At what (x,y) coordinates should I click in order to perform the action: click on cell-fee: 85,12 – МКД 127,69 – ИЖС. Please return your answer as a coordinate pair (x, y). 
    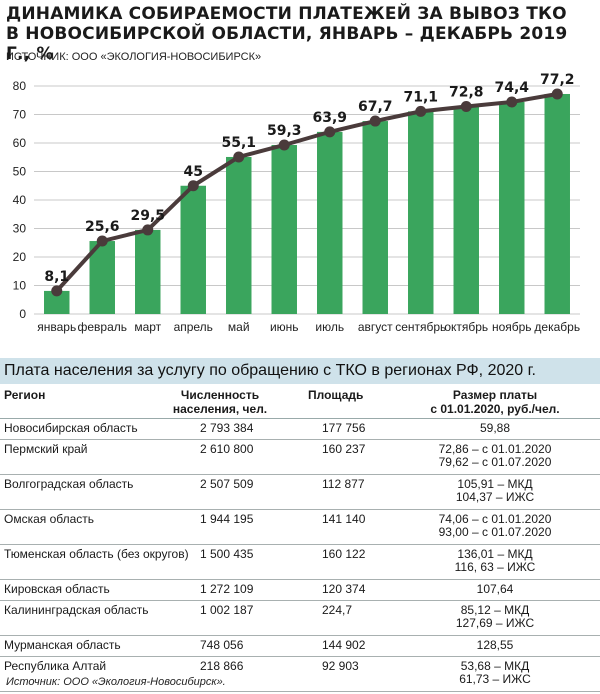
    Looking at the image, I should click on (495, 617).